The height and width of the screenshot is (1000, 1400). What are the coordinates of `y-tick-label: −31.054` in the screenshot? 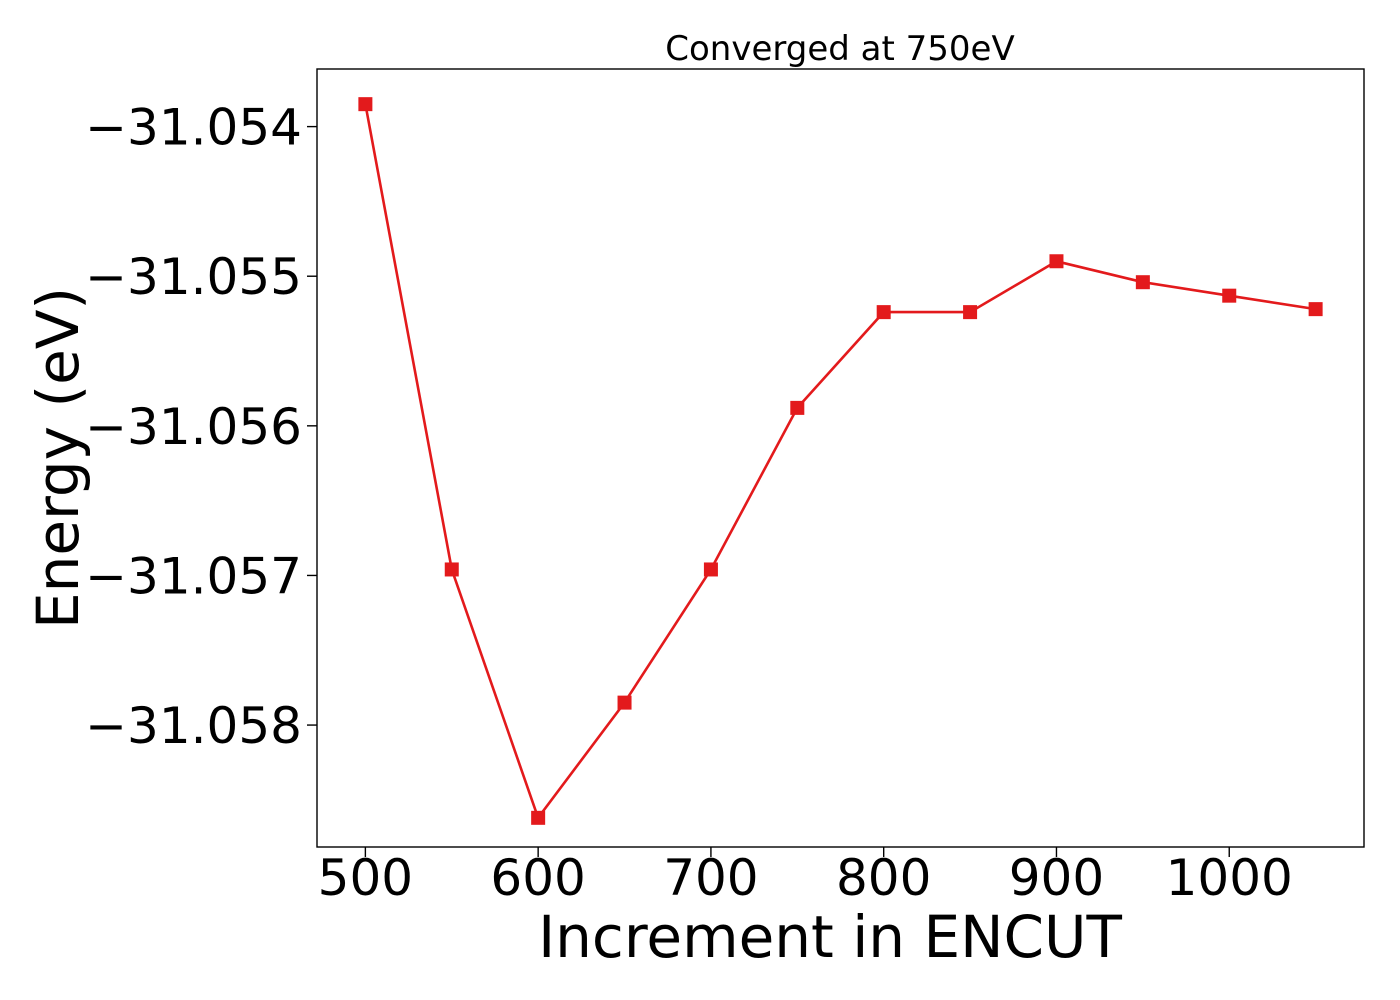 It's located at (193, 128).